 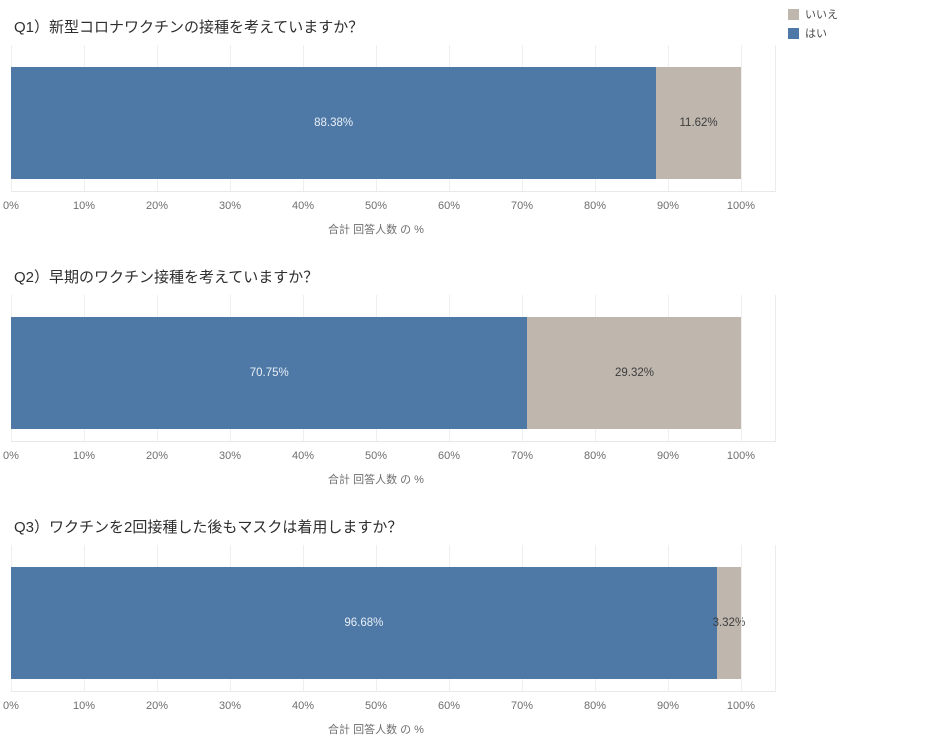 I want to click on legend-swatch-no-icon, so click(x=793, y=14).